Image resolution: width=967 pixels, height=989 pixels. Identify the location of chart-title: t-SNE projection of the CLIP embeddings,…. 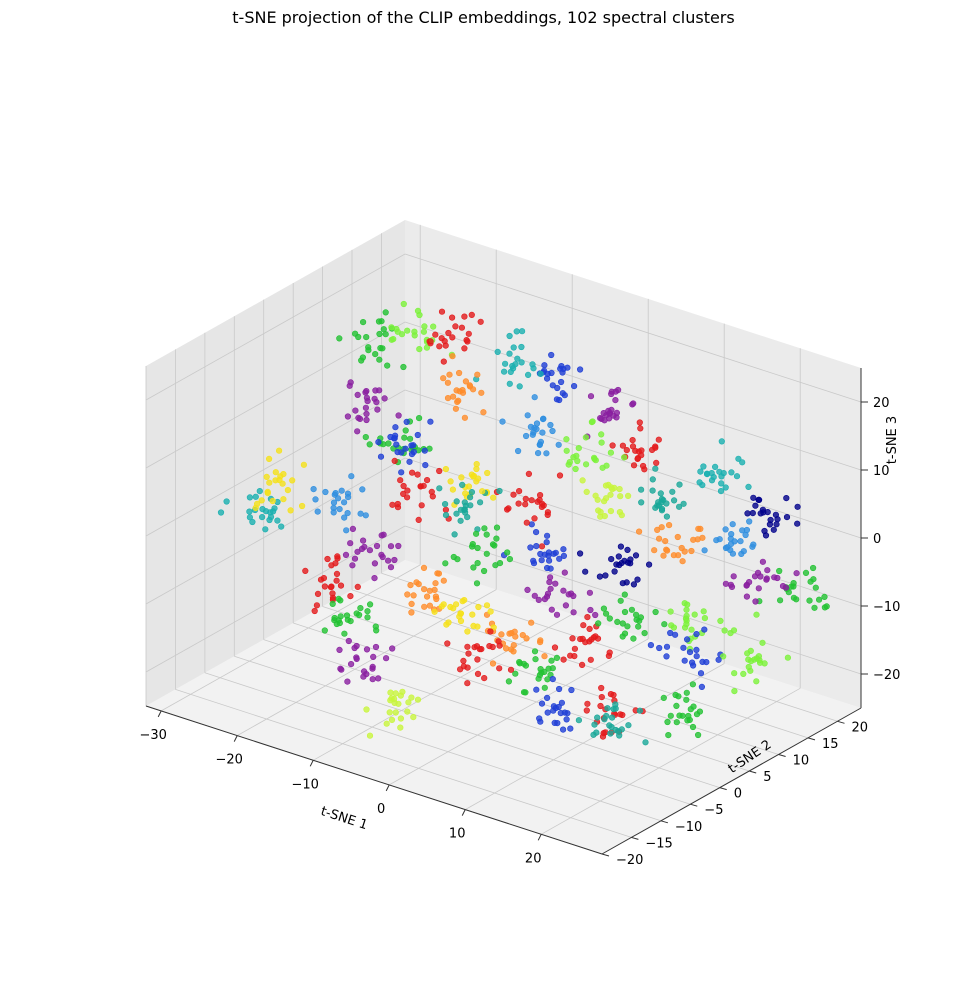
(483, 17).